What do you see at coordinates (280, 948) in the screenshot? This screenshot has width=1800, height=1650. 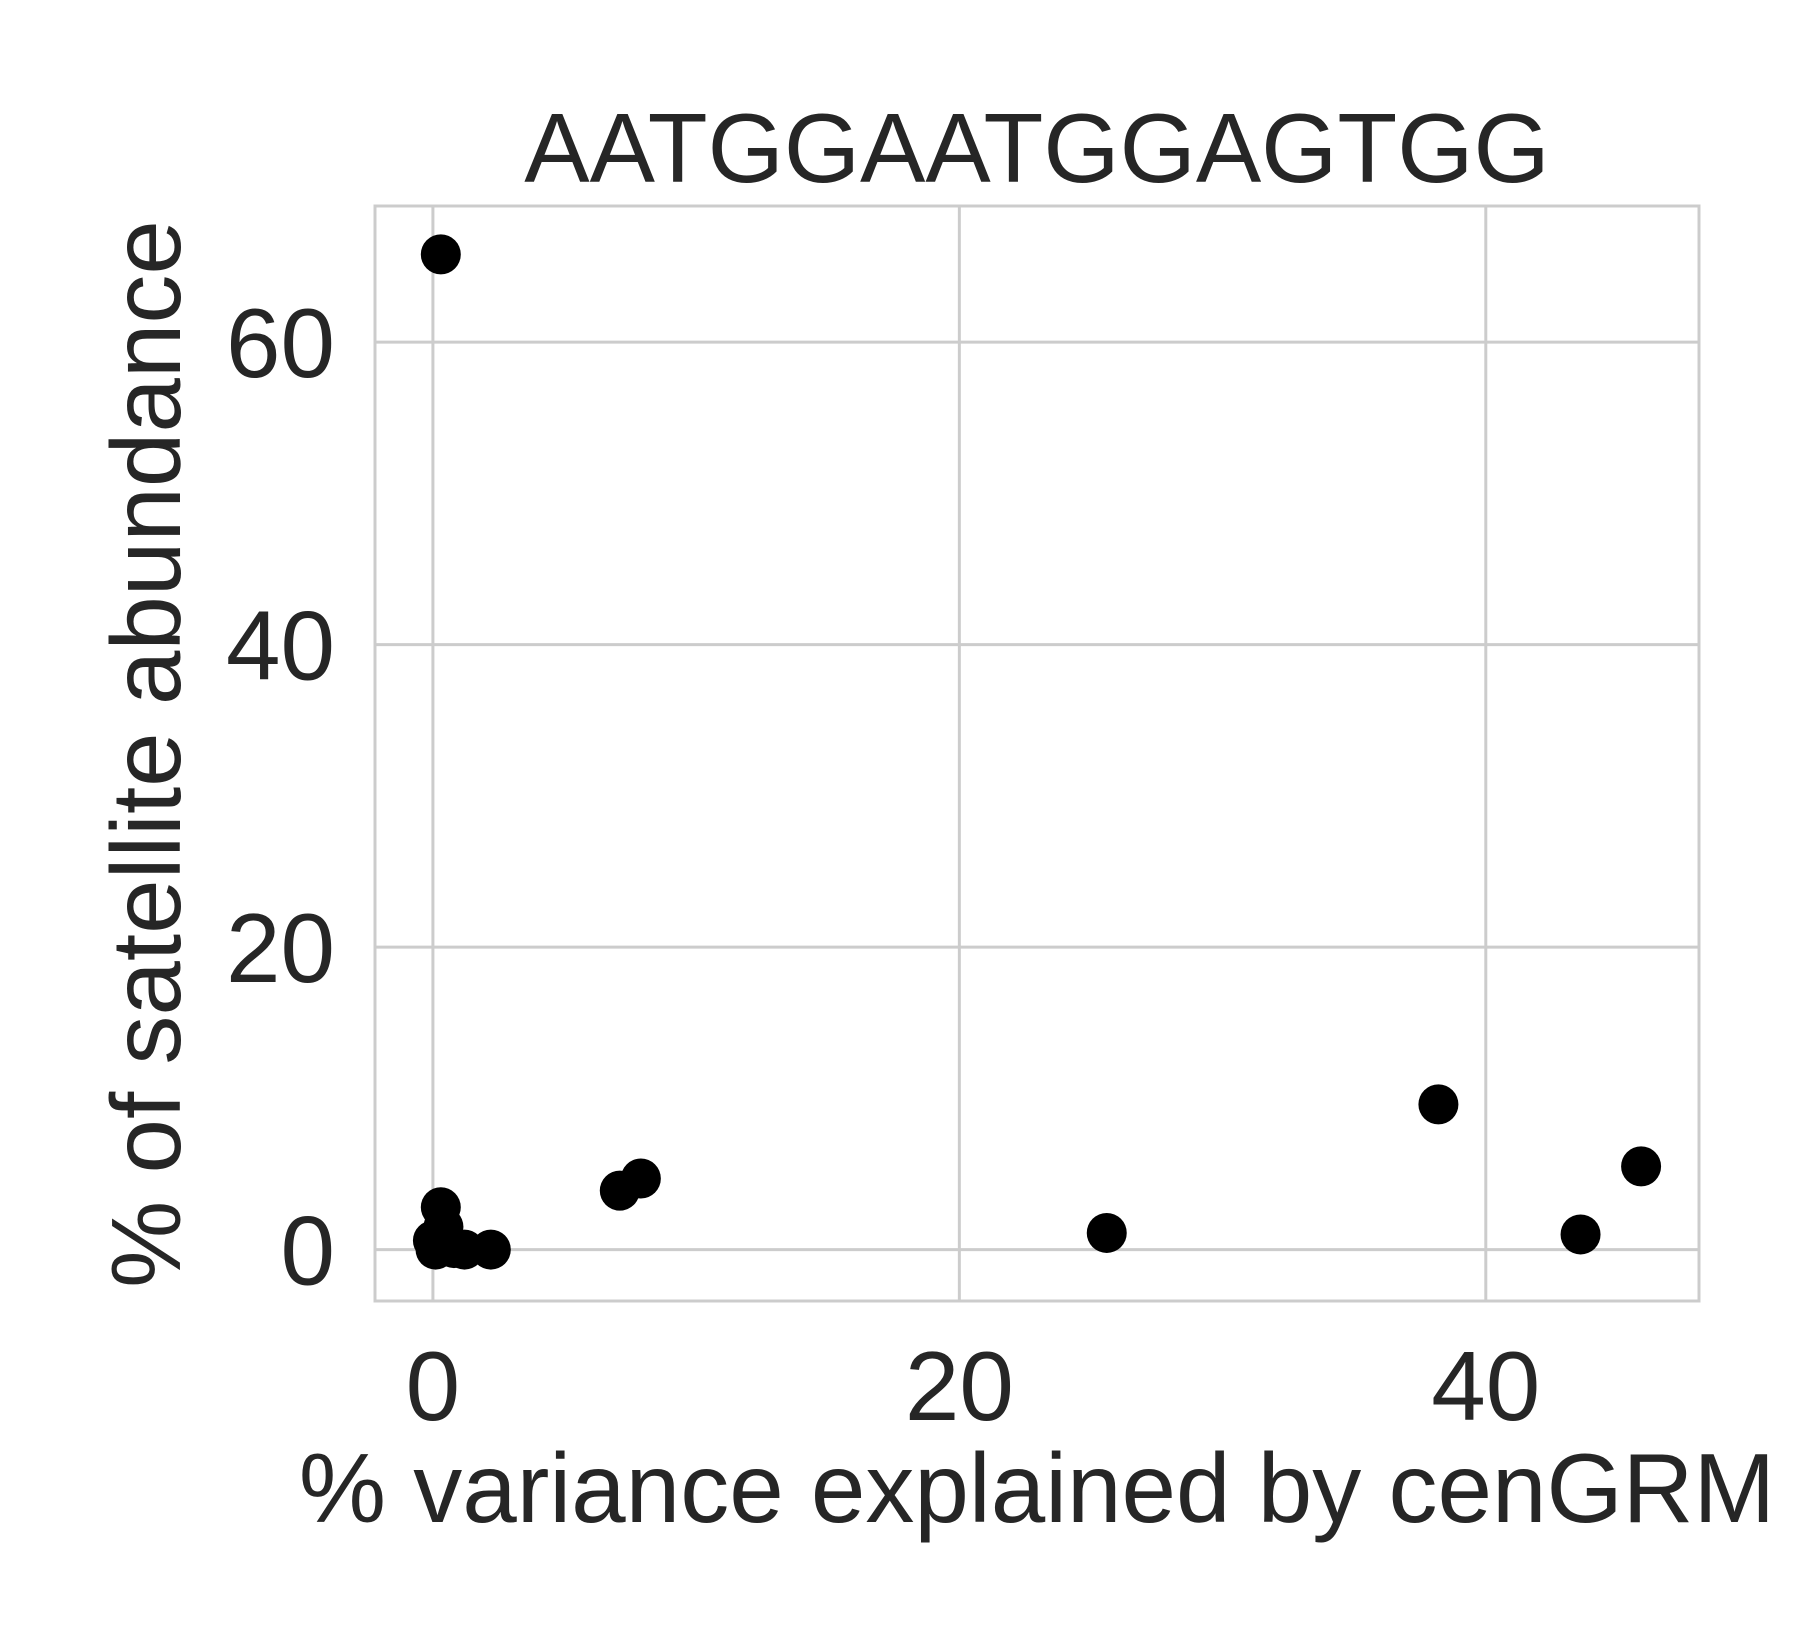 I see `y-tick-label: 20` at bounding box center [280, 948].